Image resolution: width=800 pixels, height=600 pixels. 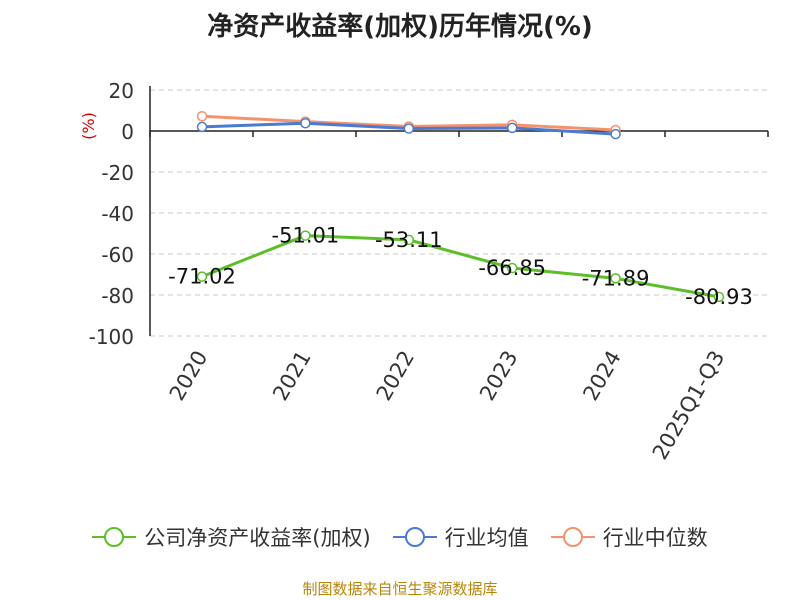 I want to click on data-label: -53.11, so click(x=409, y=240).